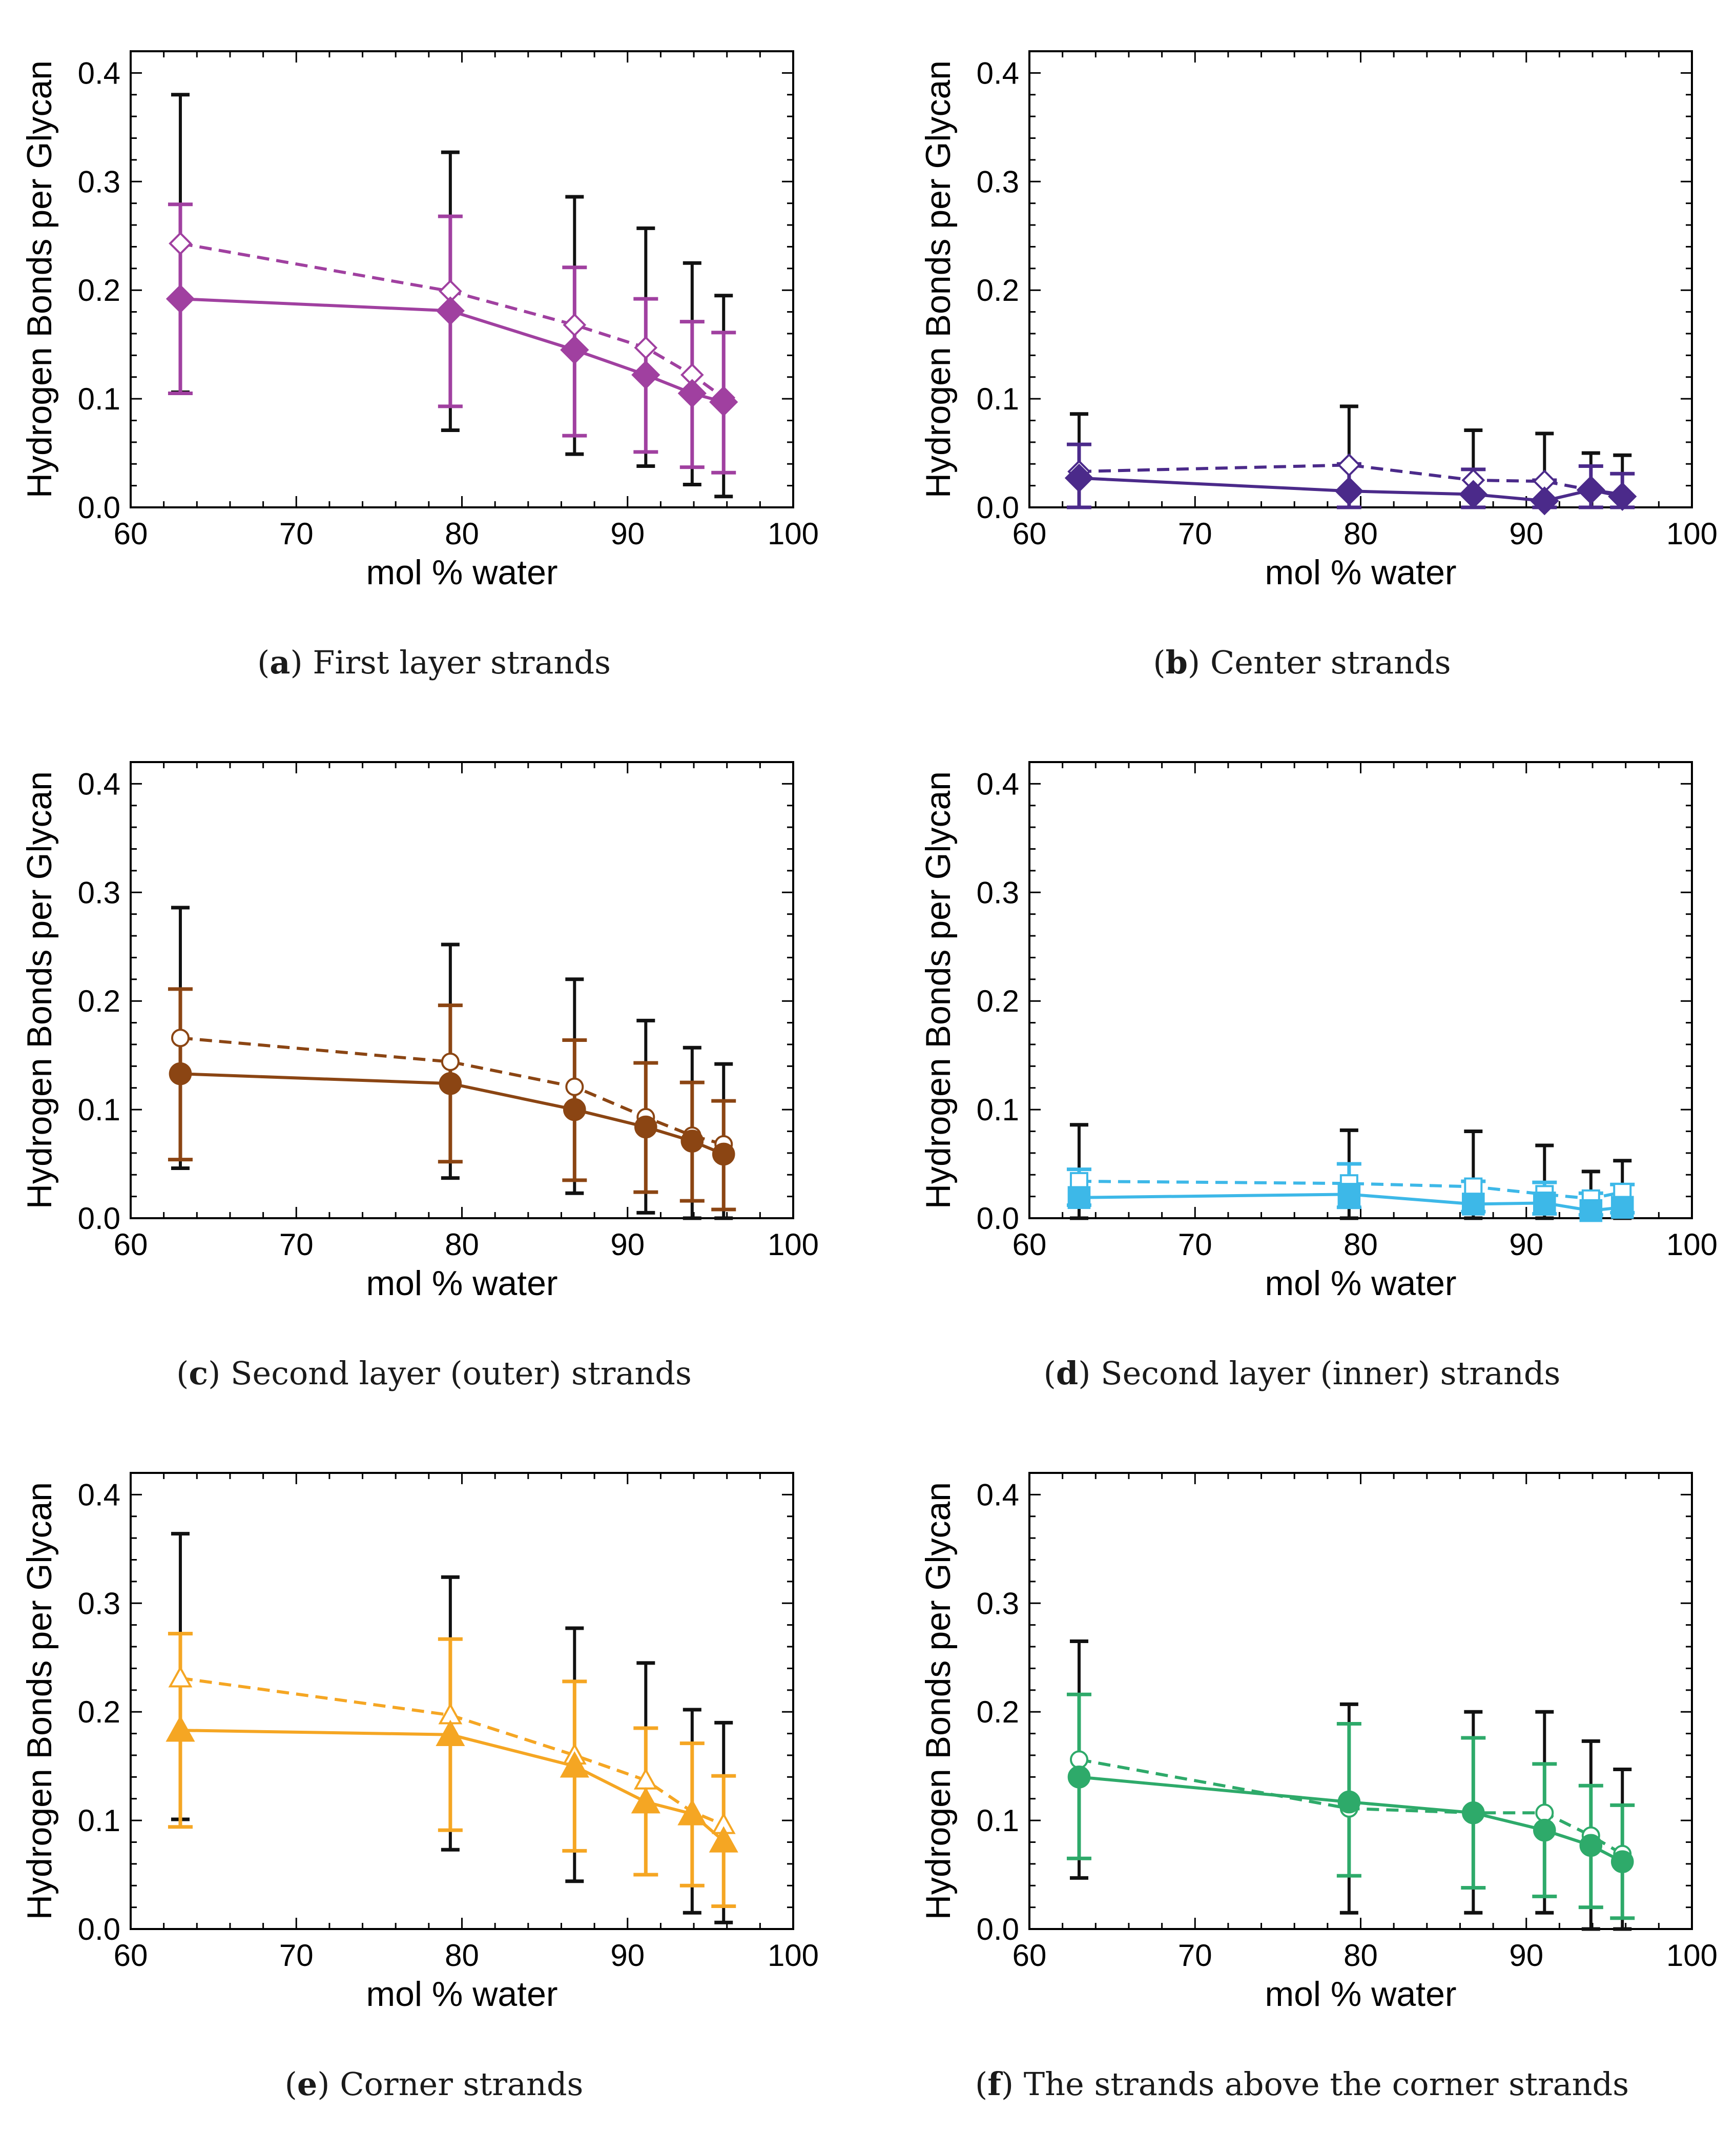 Image resolution: width=1736 pixels, height=2133 pixels. I want to click on caption-f: (f) The strands above the corner strands, so click(1302, 2084).